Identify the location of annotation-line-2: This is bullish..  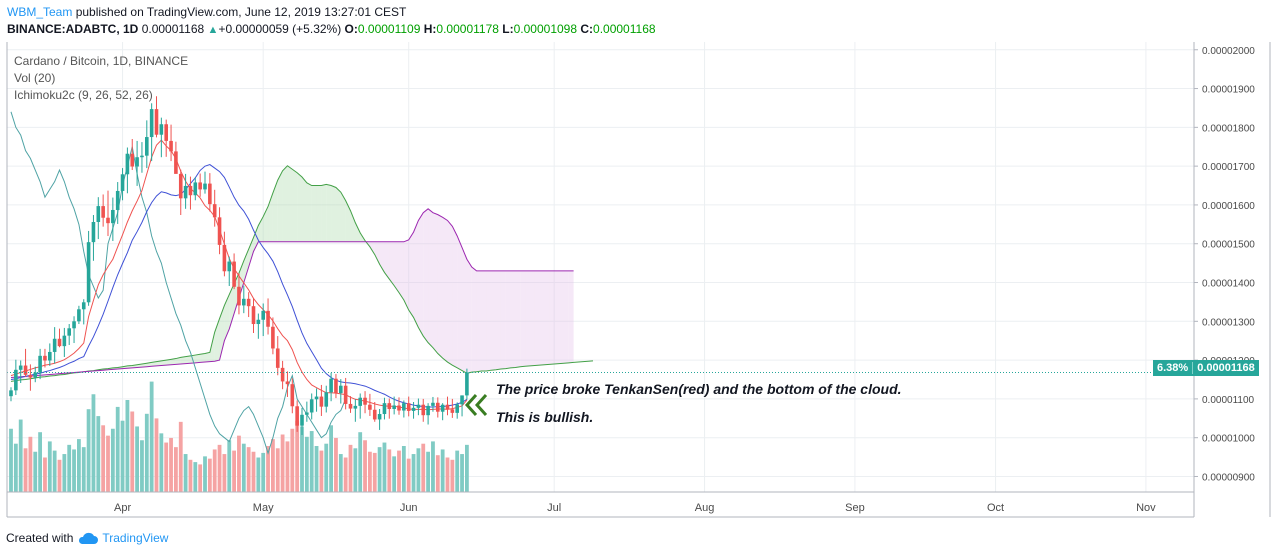
(545, 417).